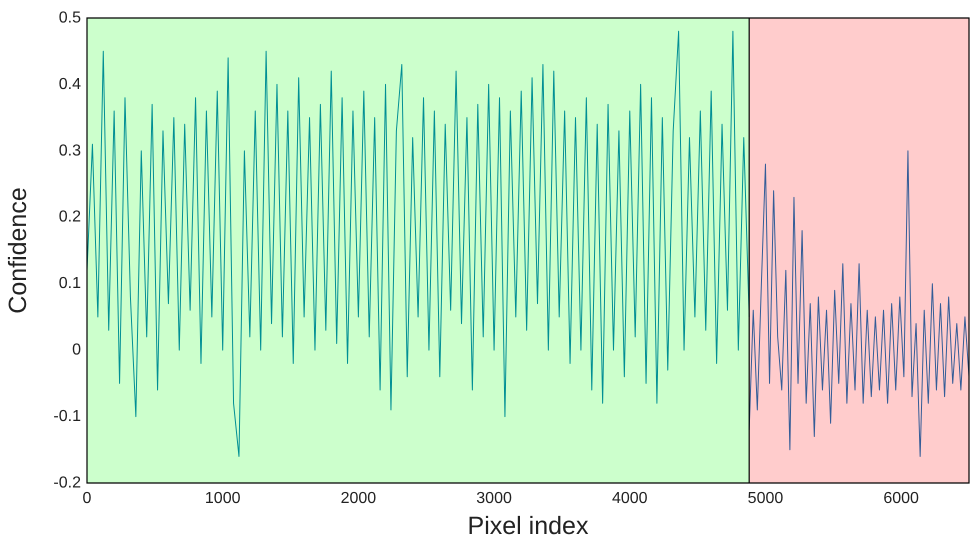 The height and width of the screenshot is (546, 971). Describe the element at coordinates (70, 217) in the screenshot. I see `y-tick-label: 0.2` at that location.